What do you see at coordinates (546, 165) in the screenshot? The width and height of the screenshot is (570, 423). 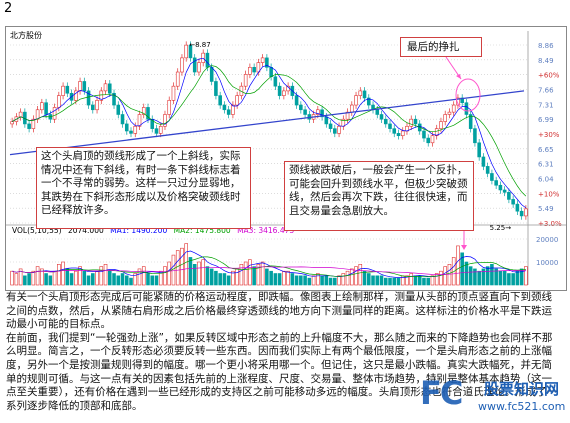 I see `price-tick-label: 6.31` at bounding box center [546, 165].